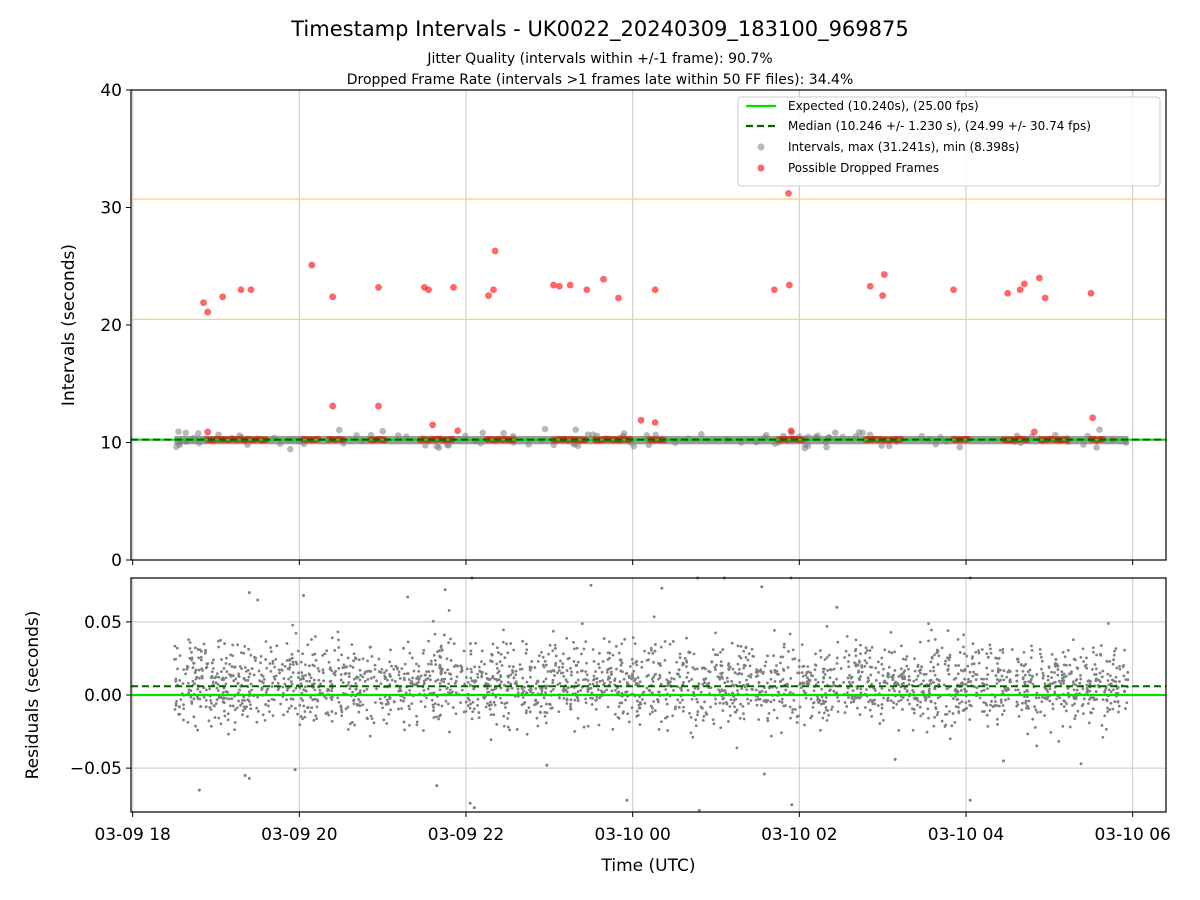  What do you see at coordinates (762, 587) in the screenshot?
I see `residual-outlier` at bounding box center [762, 587].